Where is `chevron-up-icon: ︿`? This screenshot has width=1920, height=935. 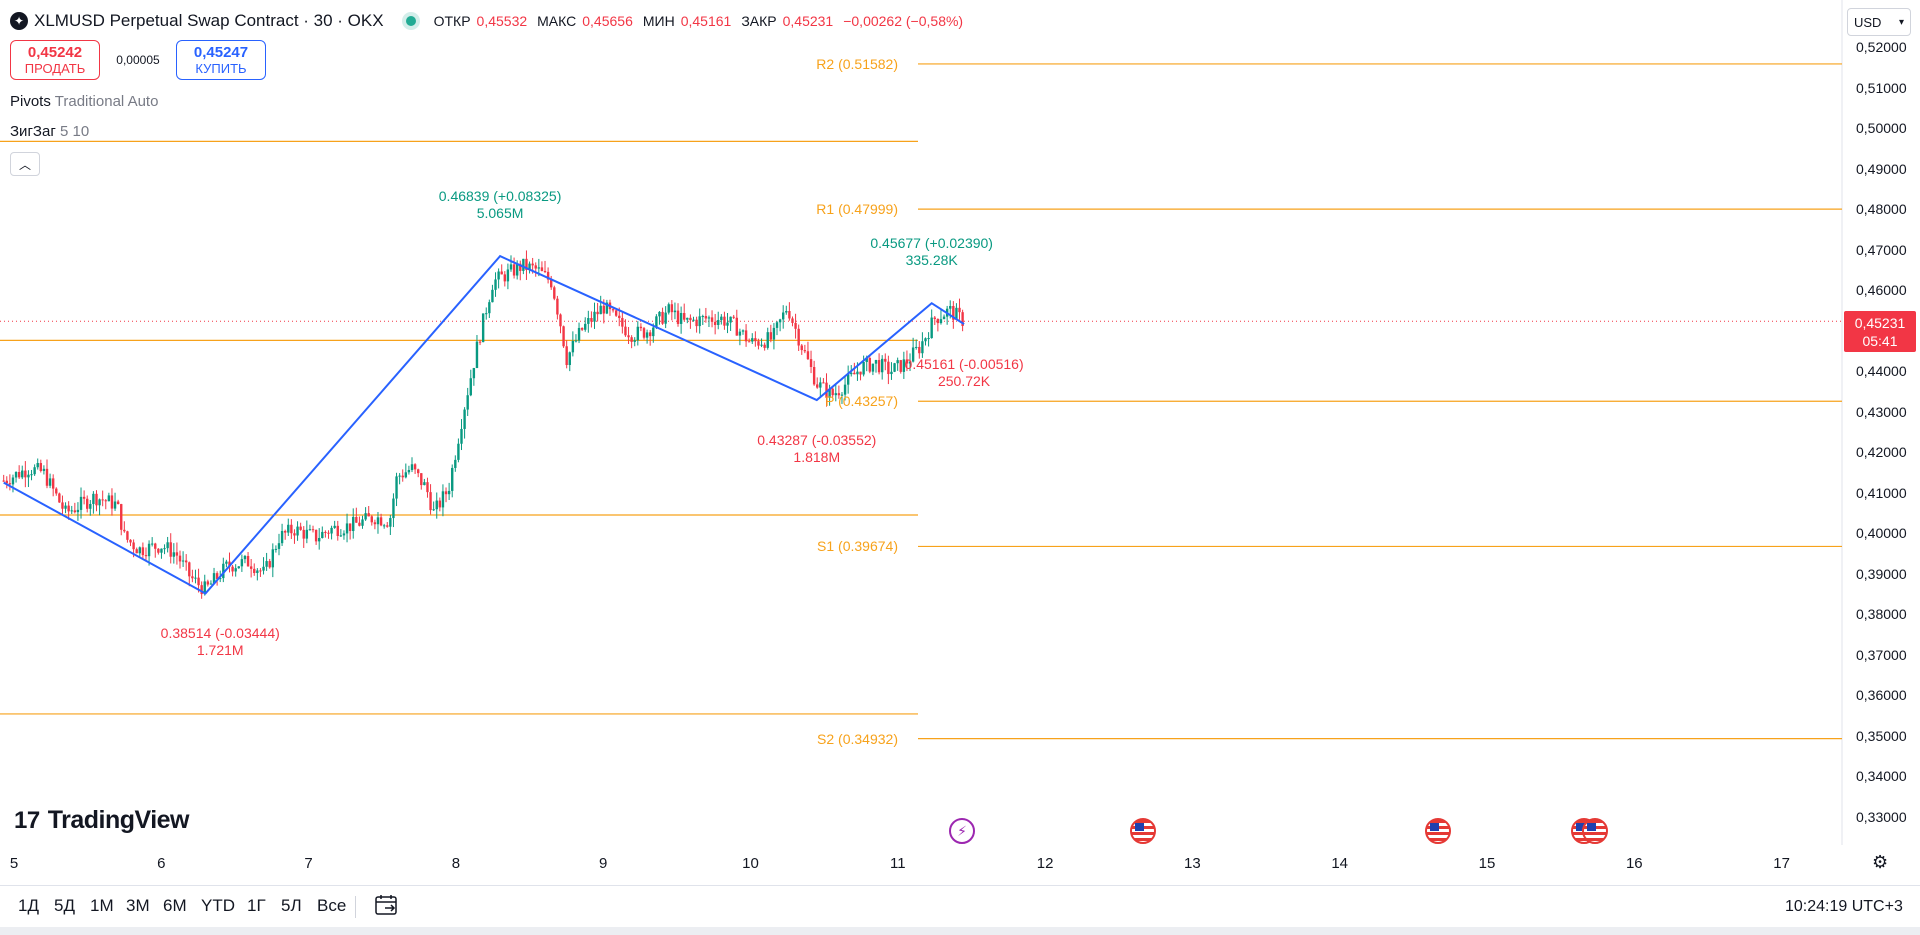 chevron-up-icon: ︿ is located at coordinates (24, 164).